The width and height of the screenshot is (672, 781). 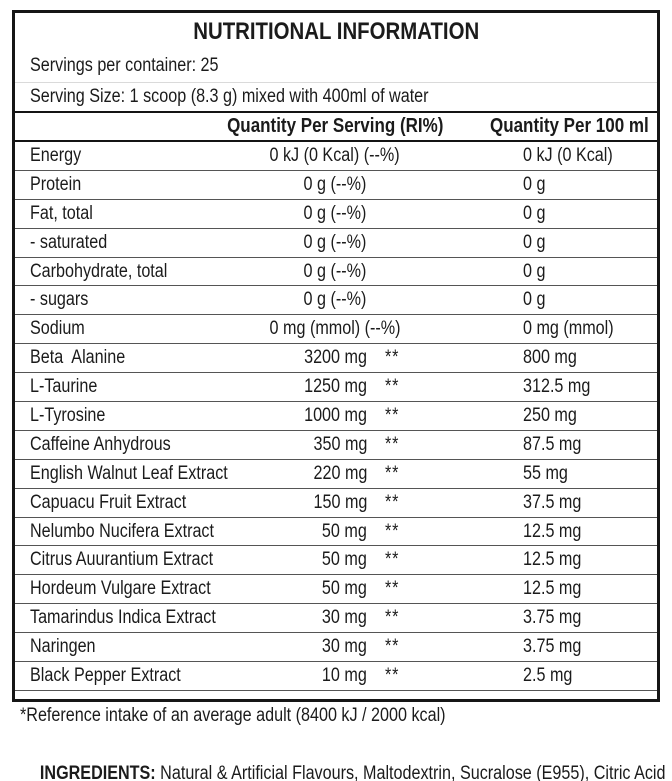 What do you see at coordinates (124, 65) in the screenshot?
I see `servings-per-container-text: Servings per container: 25` at bounding box center [124, 65].